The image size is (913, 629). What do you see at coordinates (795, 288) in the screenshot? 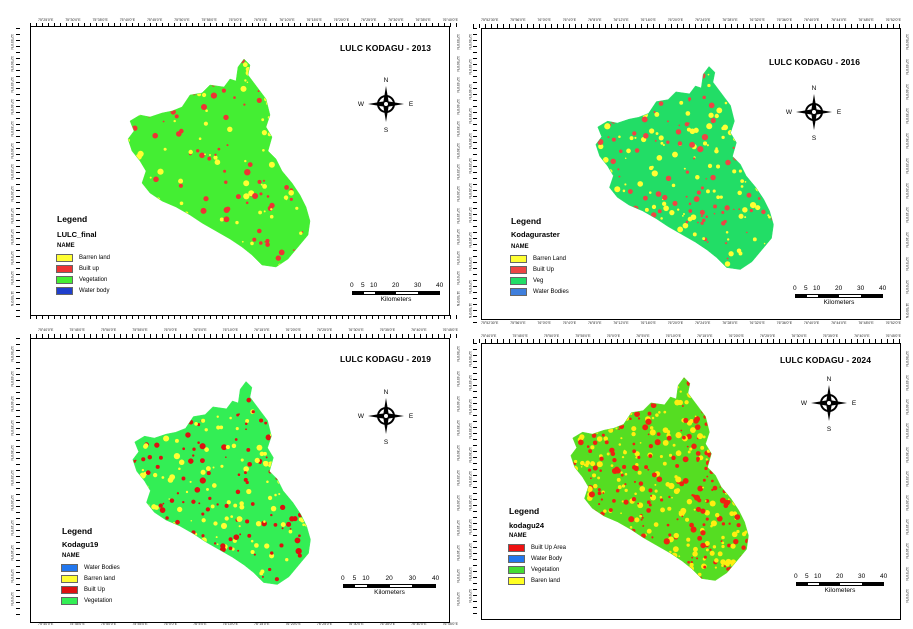
I see `scale-label: 0` at bounding box center [795, 288].